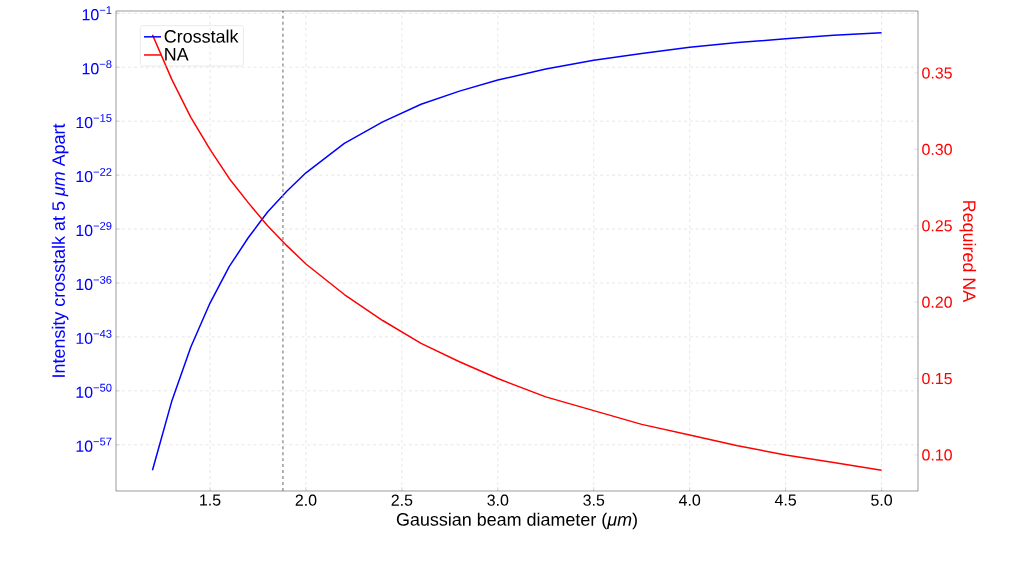  What do you see at coordinates (689, 500) in the screenshot?
I see `x-tick-label: 4.0` at bounding box center [689, 500].